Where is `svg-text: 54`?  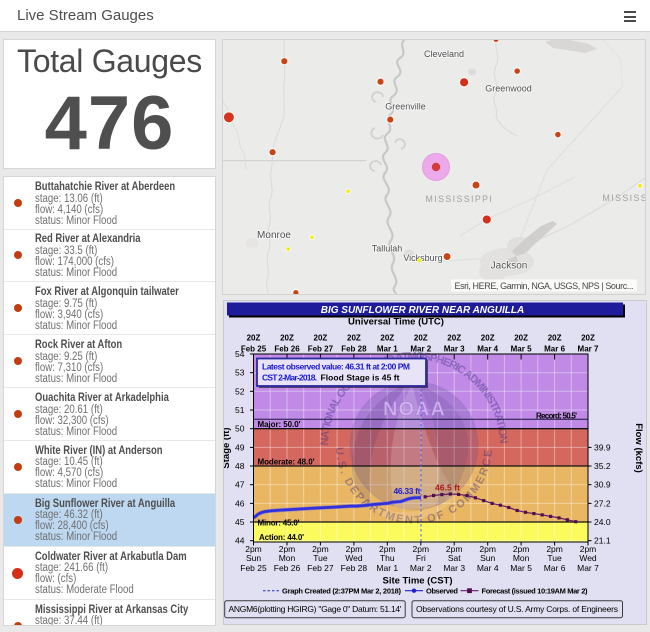 svg-text: 54 is located at coordinates (240, 354).